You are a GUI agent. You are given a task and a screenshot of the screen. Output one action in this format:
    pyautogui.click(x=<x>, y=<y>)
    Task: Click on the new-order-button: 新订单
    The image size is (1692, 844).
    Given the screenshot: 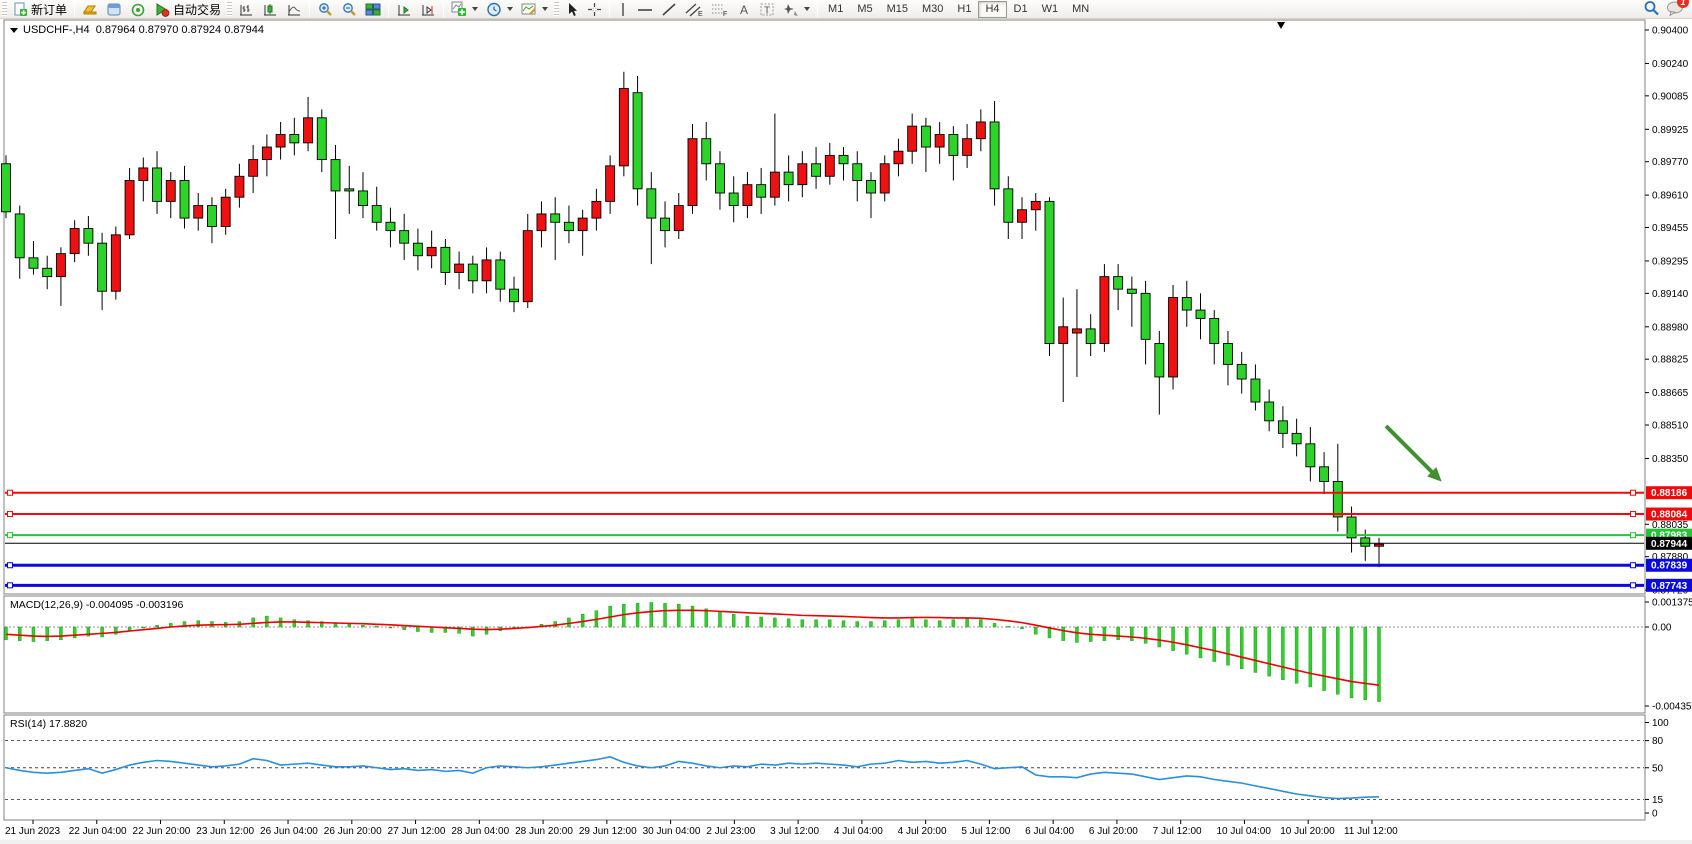 What is the action you would take?
    pyautogui.click(x=40, y=9)
    